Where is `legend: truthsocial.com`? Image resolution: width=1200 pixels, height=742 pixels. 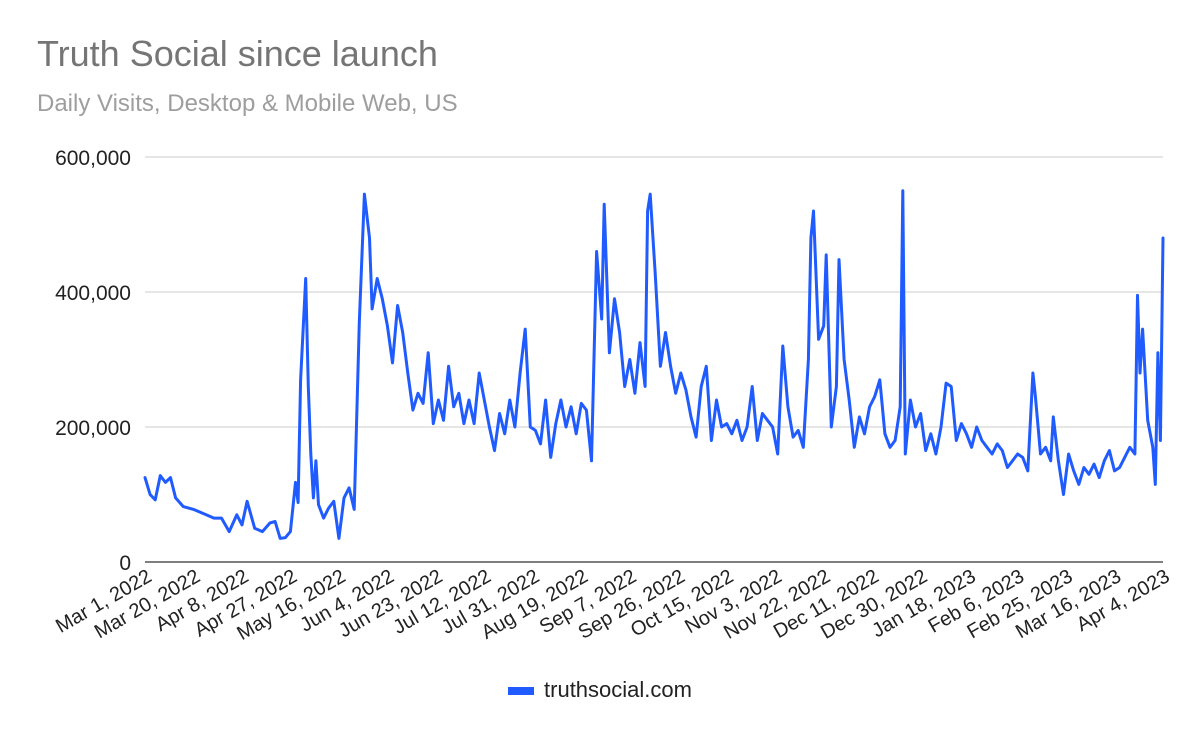
legend: truthsocial.com is located at coordinates (600, 690).